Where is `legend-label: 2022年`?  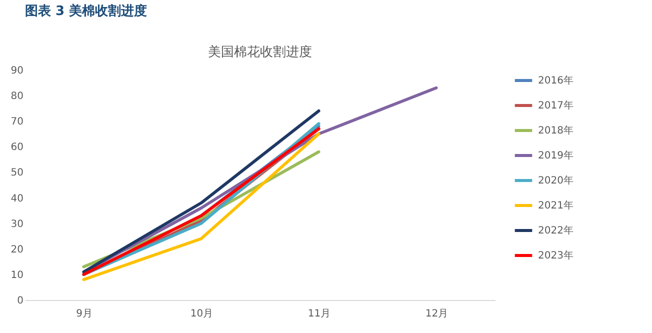
legend-label: 2022年 is located at coordinates (556, 230).